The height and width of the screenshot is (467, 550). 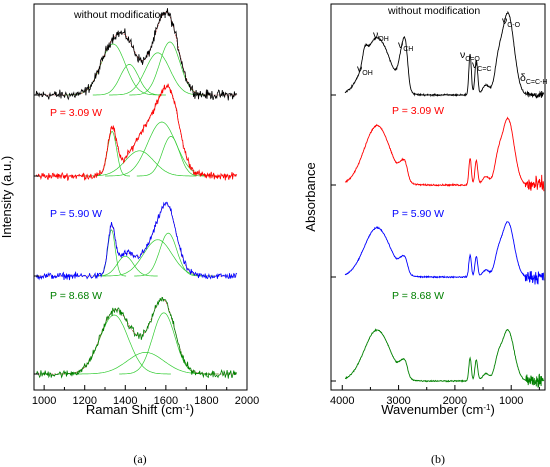 What do you see at coordinates (398, 401) in the screenshot?
I see `panel-b-x-tick-label: 3000` at bounding box center [398, 401].